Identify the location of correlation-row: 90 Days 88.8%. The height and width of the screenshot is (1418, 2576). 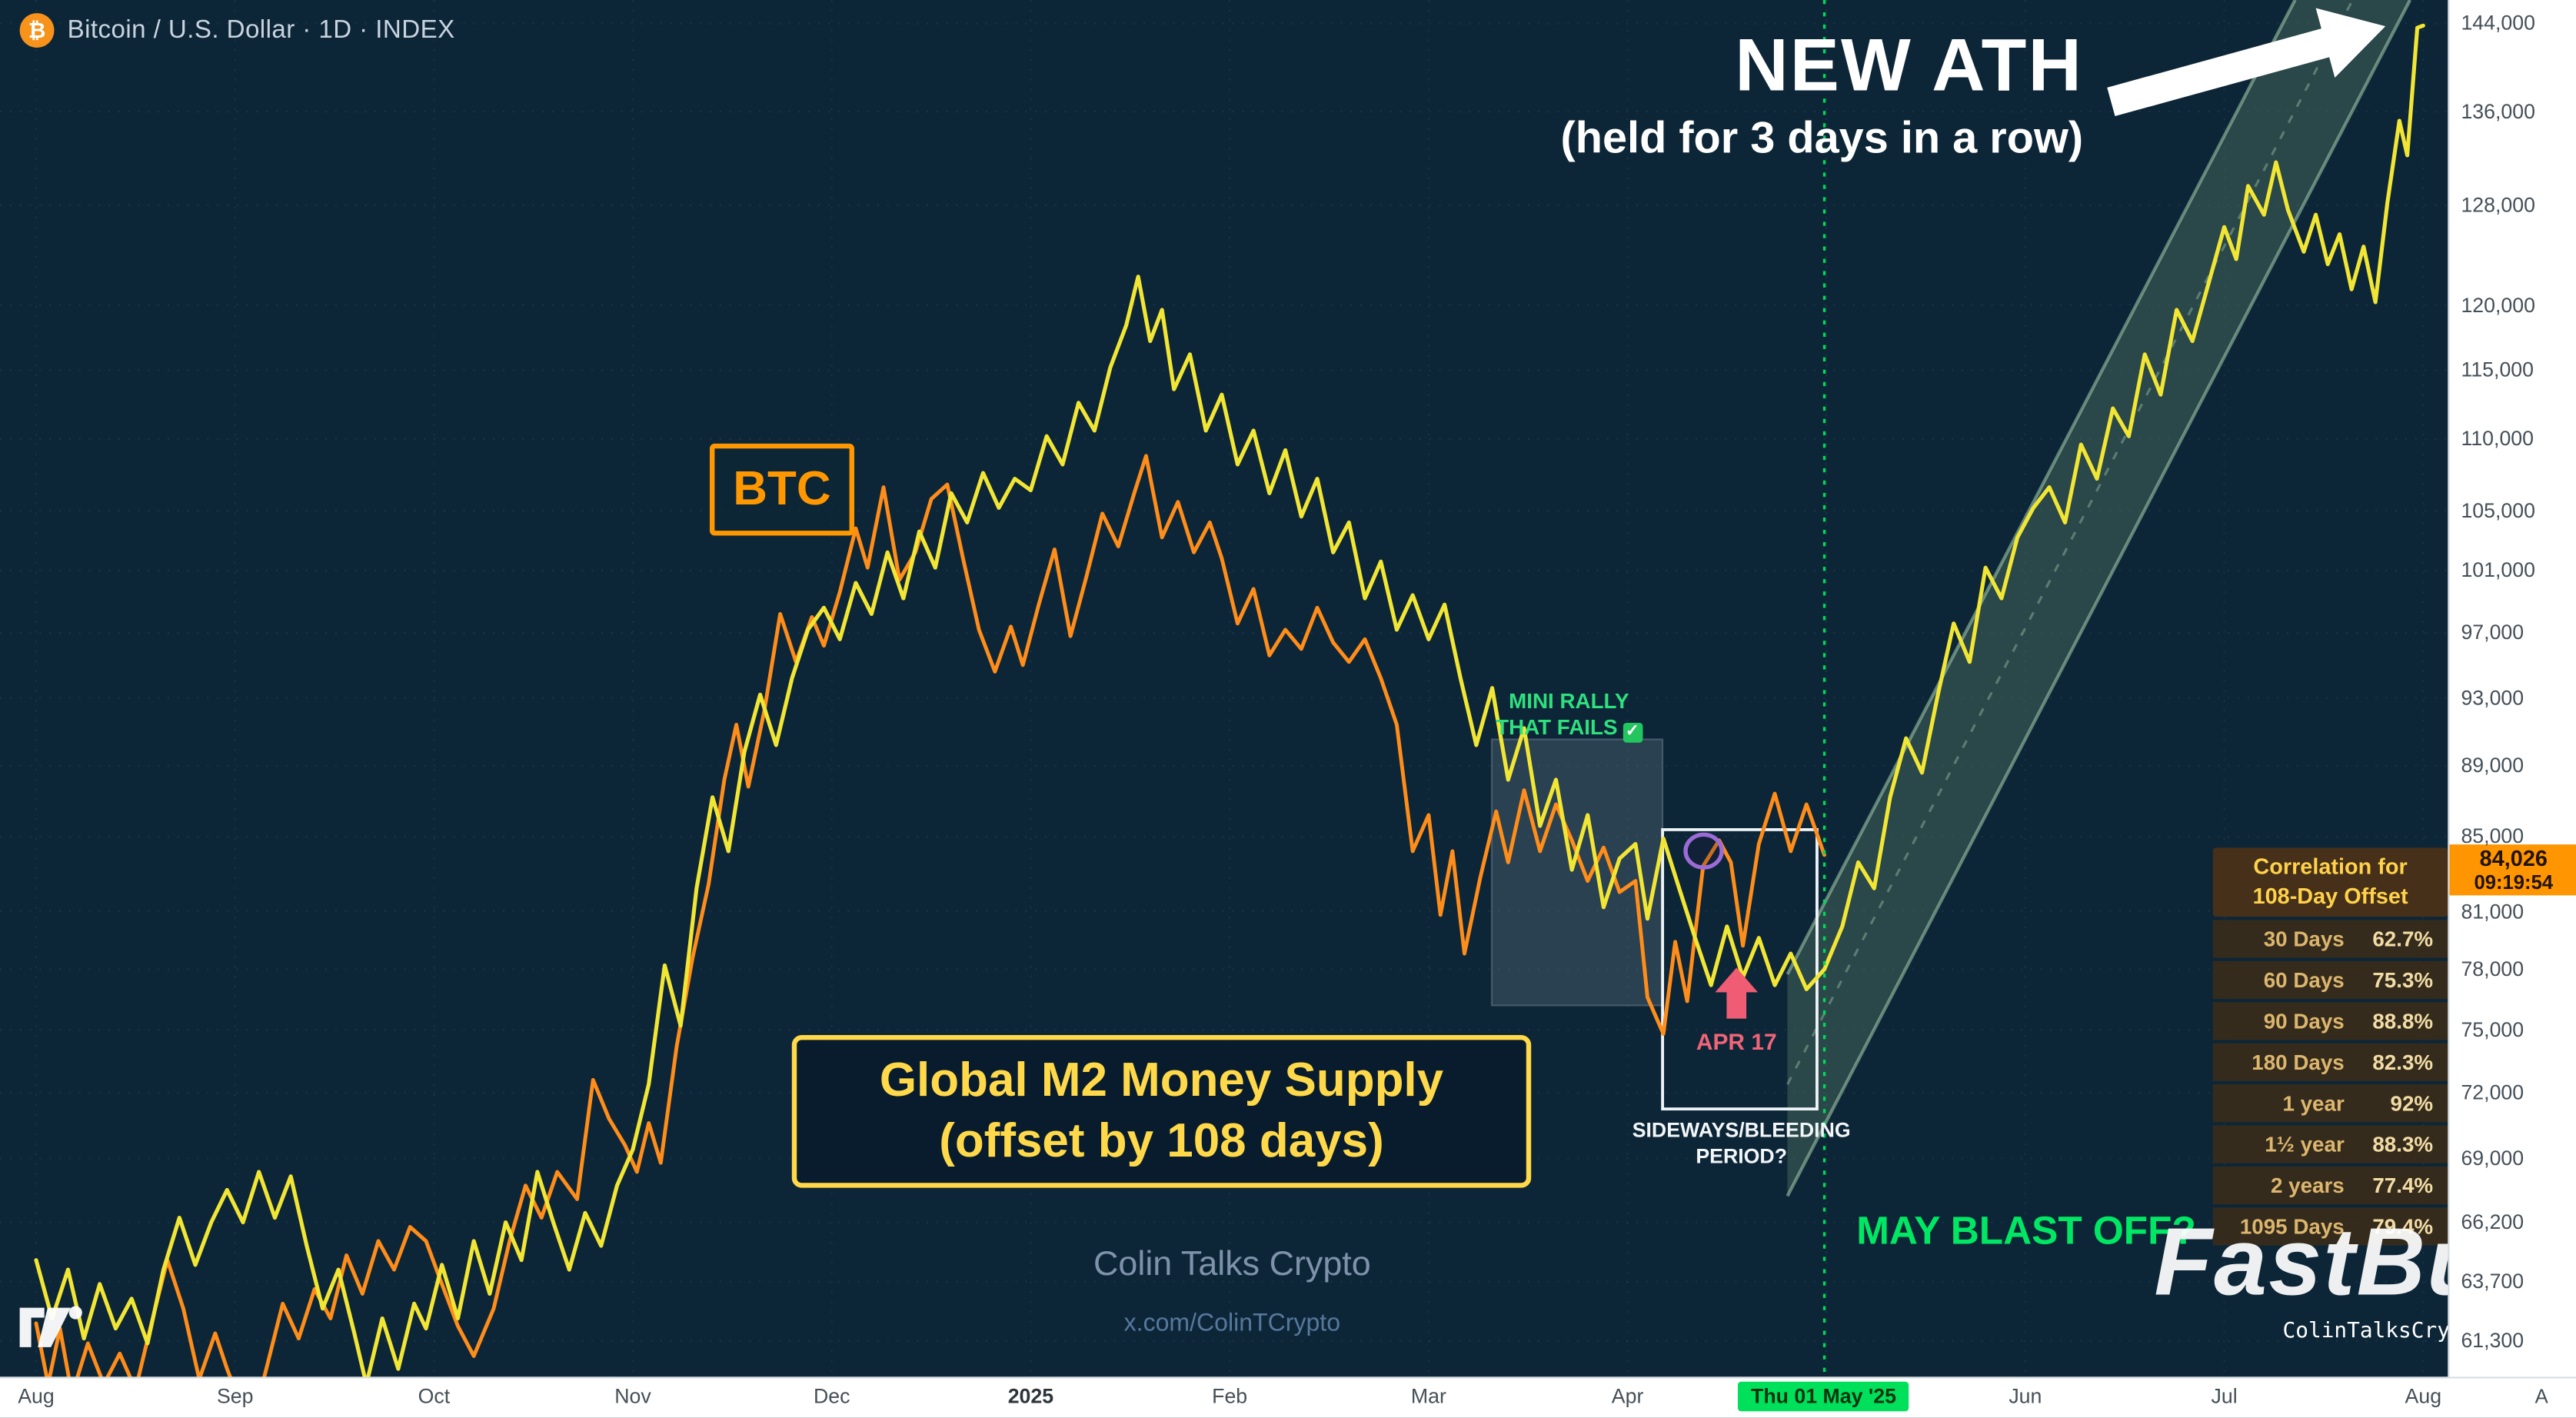
(2330, 1022).